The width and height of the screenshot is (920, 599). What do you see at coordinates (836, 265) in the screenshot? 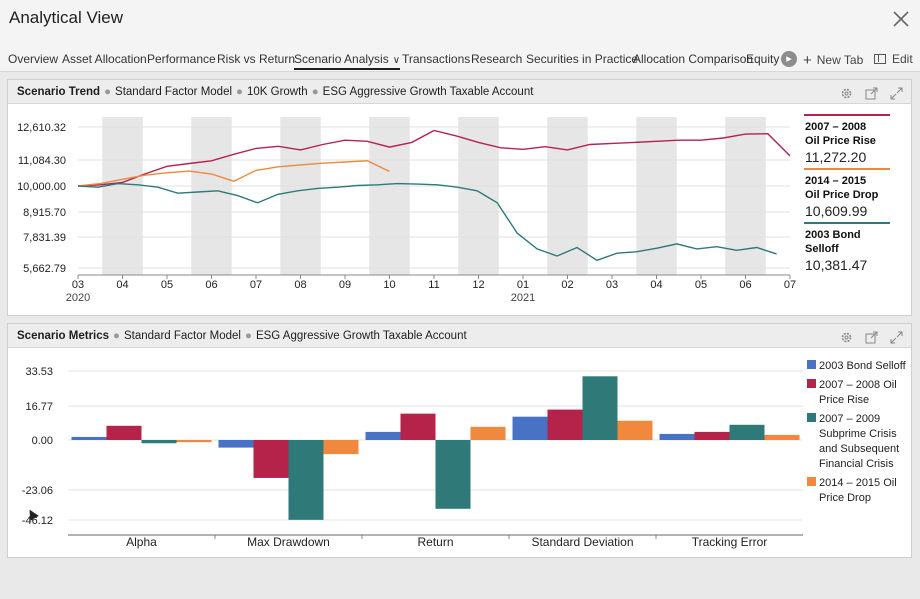
I see `legend-value: 10,381.47` at bounding box center [836, 265].